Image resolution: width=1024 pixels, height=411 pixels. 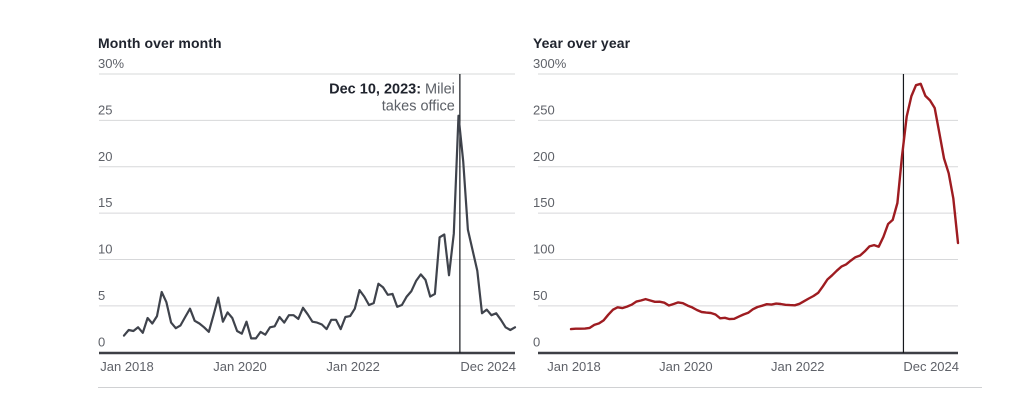 I want to click on y-tick-label: 20, so click(x=105, y=156).